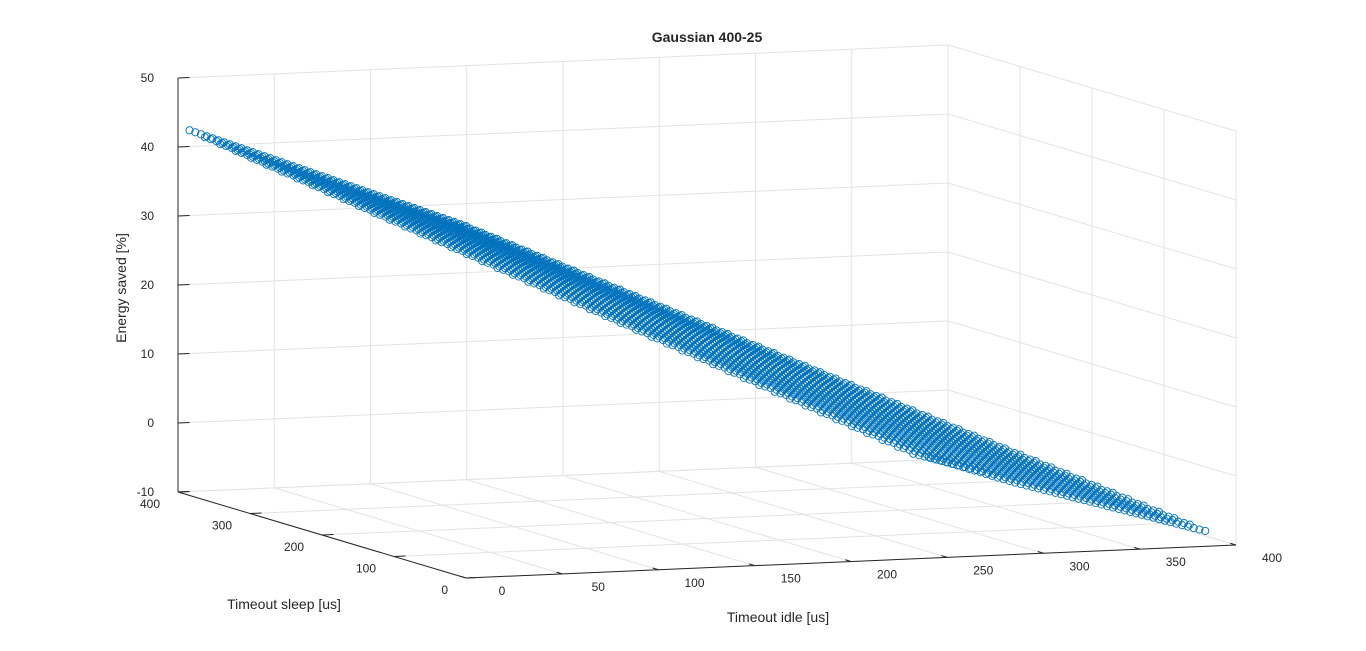 The height and width of the screenshot is (651, 1366). Describe the element at coordinates (148, 354) in the screenshot. I see `z-tick-label: 10` at that location.